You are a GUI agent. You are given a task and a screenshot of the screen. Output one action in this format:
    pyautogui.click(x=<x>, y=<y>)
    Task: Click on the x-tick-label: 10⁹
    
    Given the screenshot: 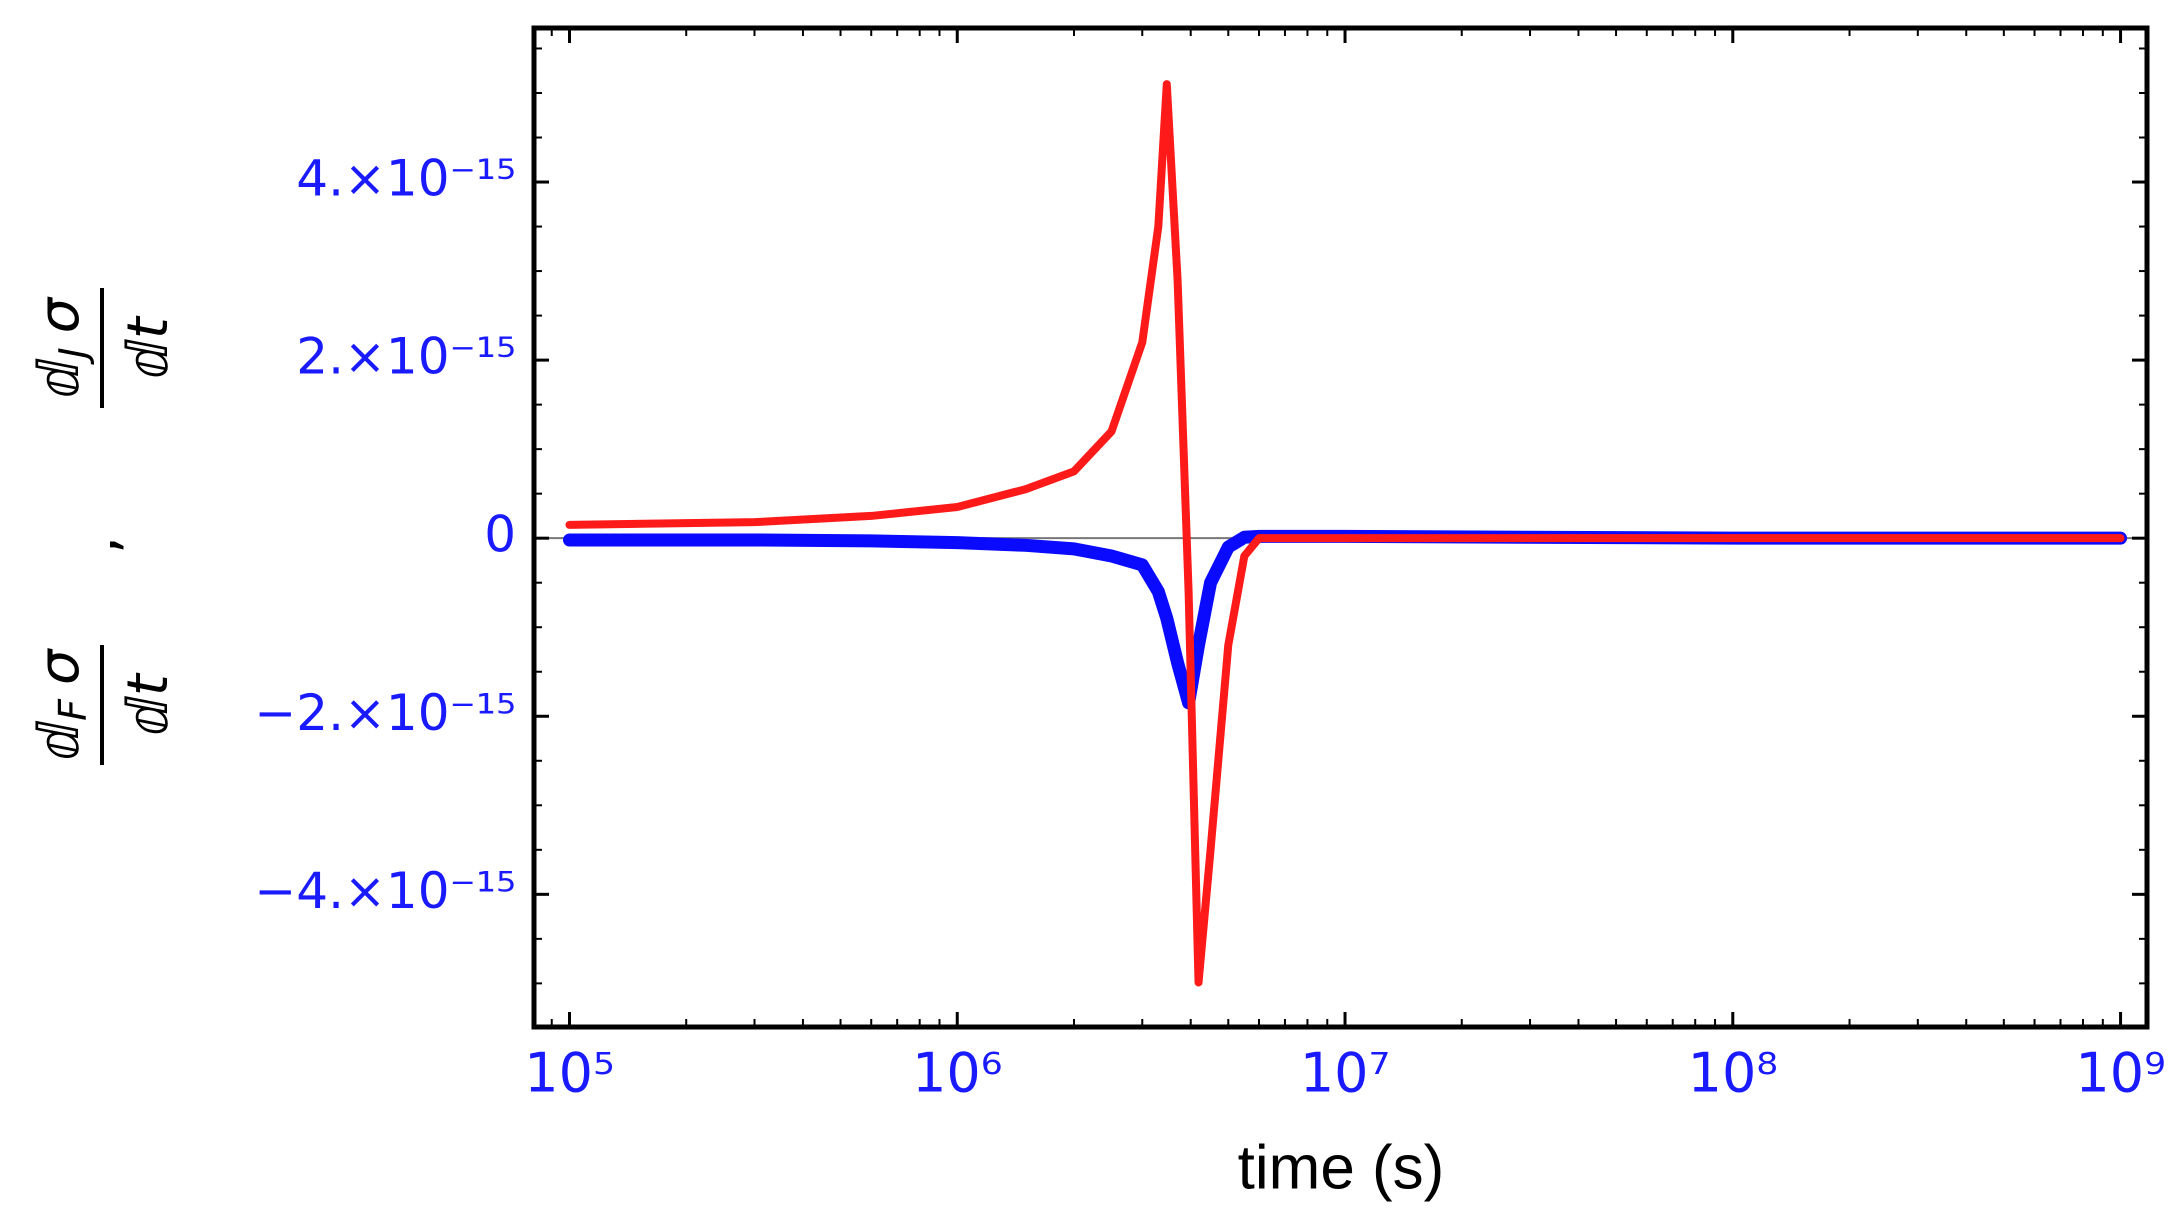 What is the action you would take?
    pyautogui.click(x=2120, y=1073)
    